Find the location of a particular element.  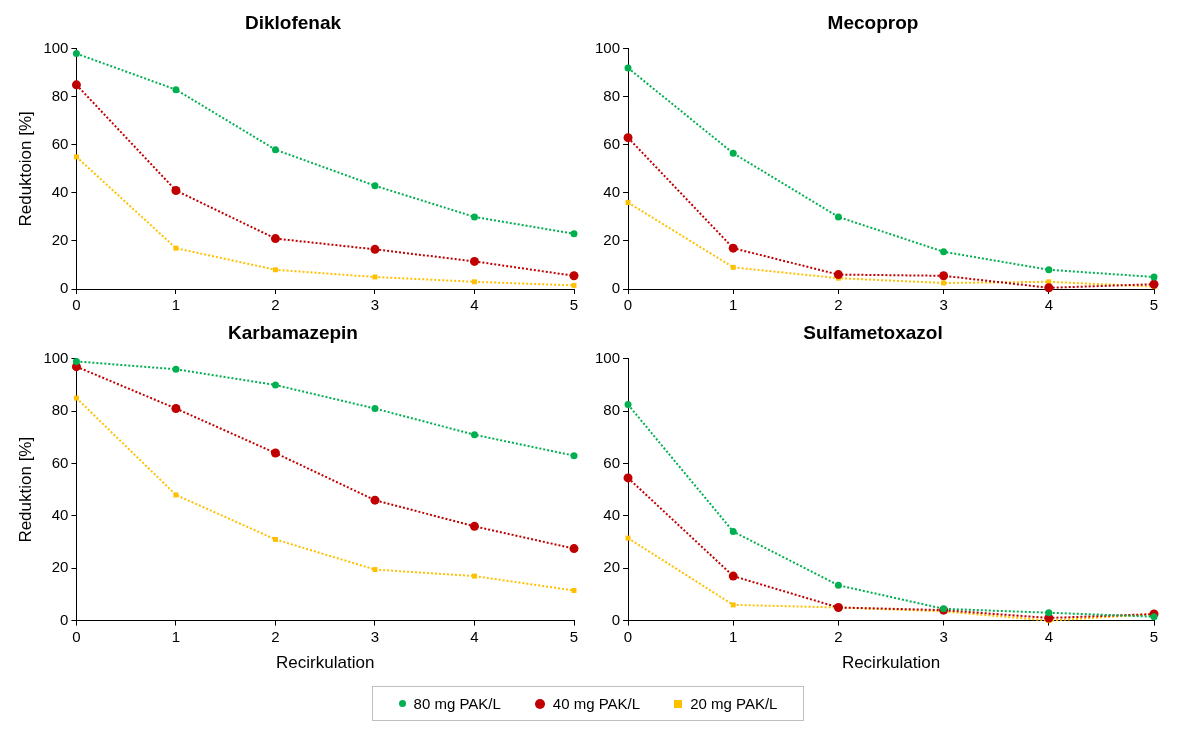

chart-title: Diklofenak is located at coordinates (293, 22).